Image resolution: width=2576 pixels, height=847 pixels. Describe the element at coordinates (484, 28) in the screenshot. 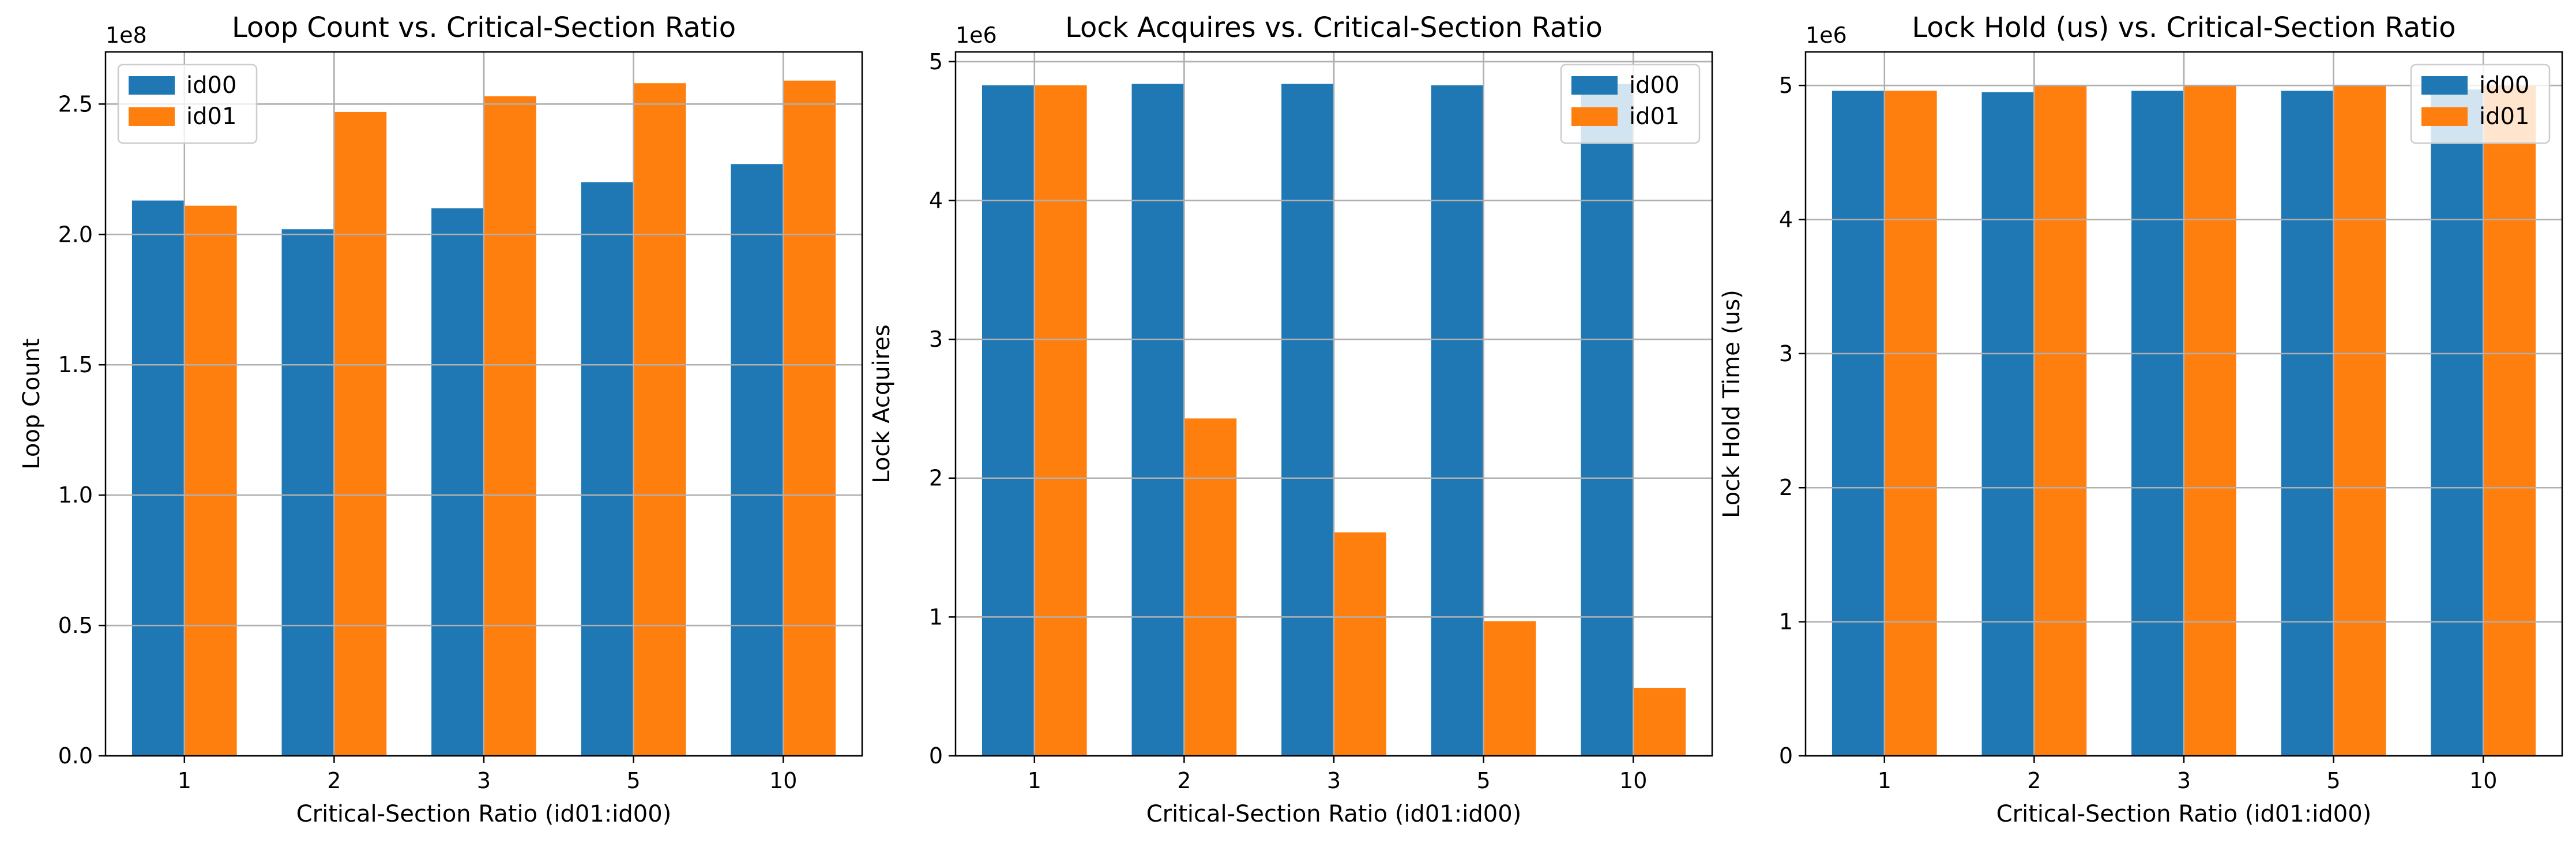

I see `chart-title: Loop Count vs. Critical-Section Ratio` at that location.